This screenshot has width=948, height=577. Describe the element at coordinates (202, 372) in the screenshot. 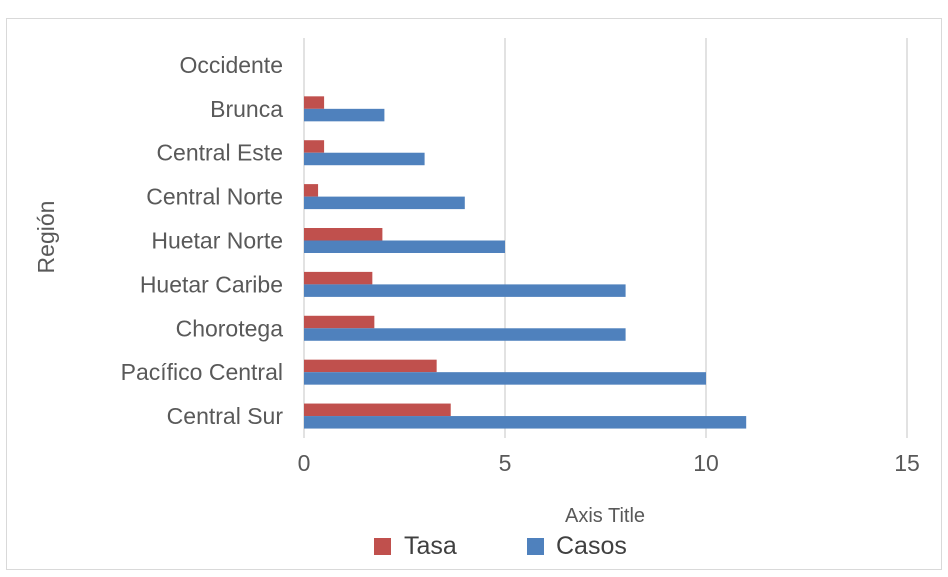

I see `category-label: Pacífico Central` at that location.